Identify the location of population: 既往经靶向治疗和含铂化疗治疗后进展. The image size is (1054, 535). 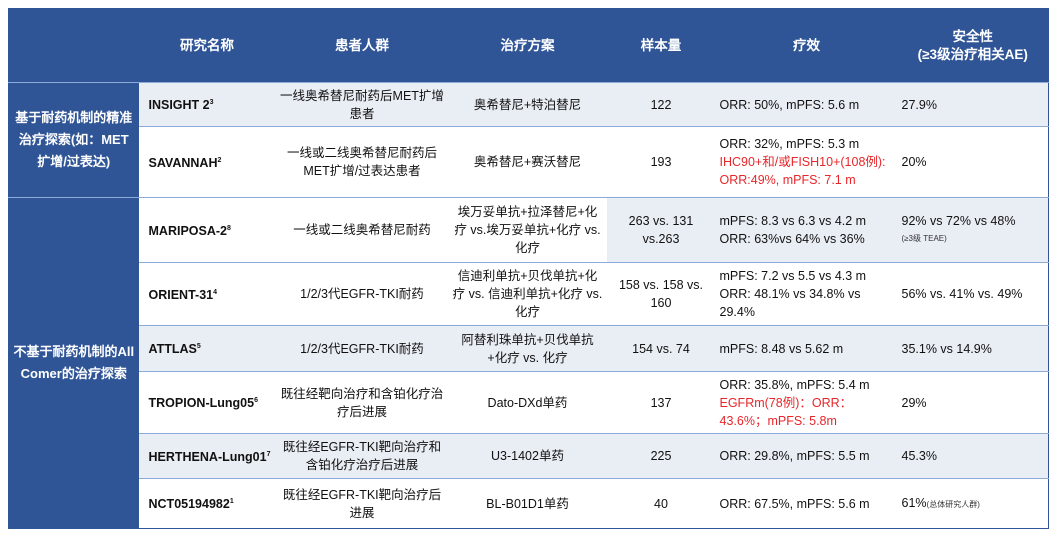
(362, 402).